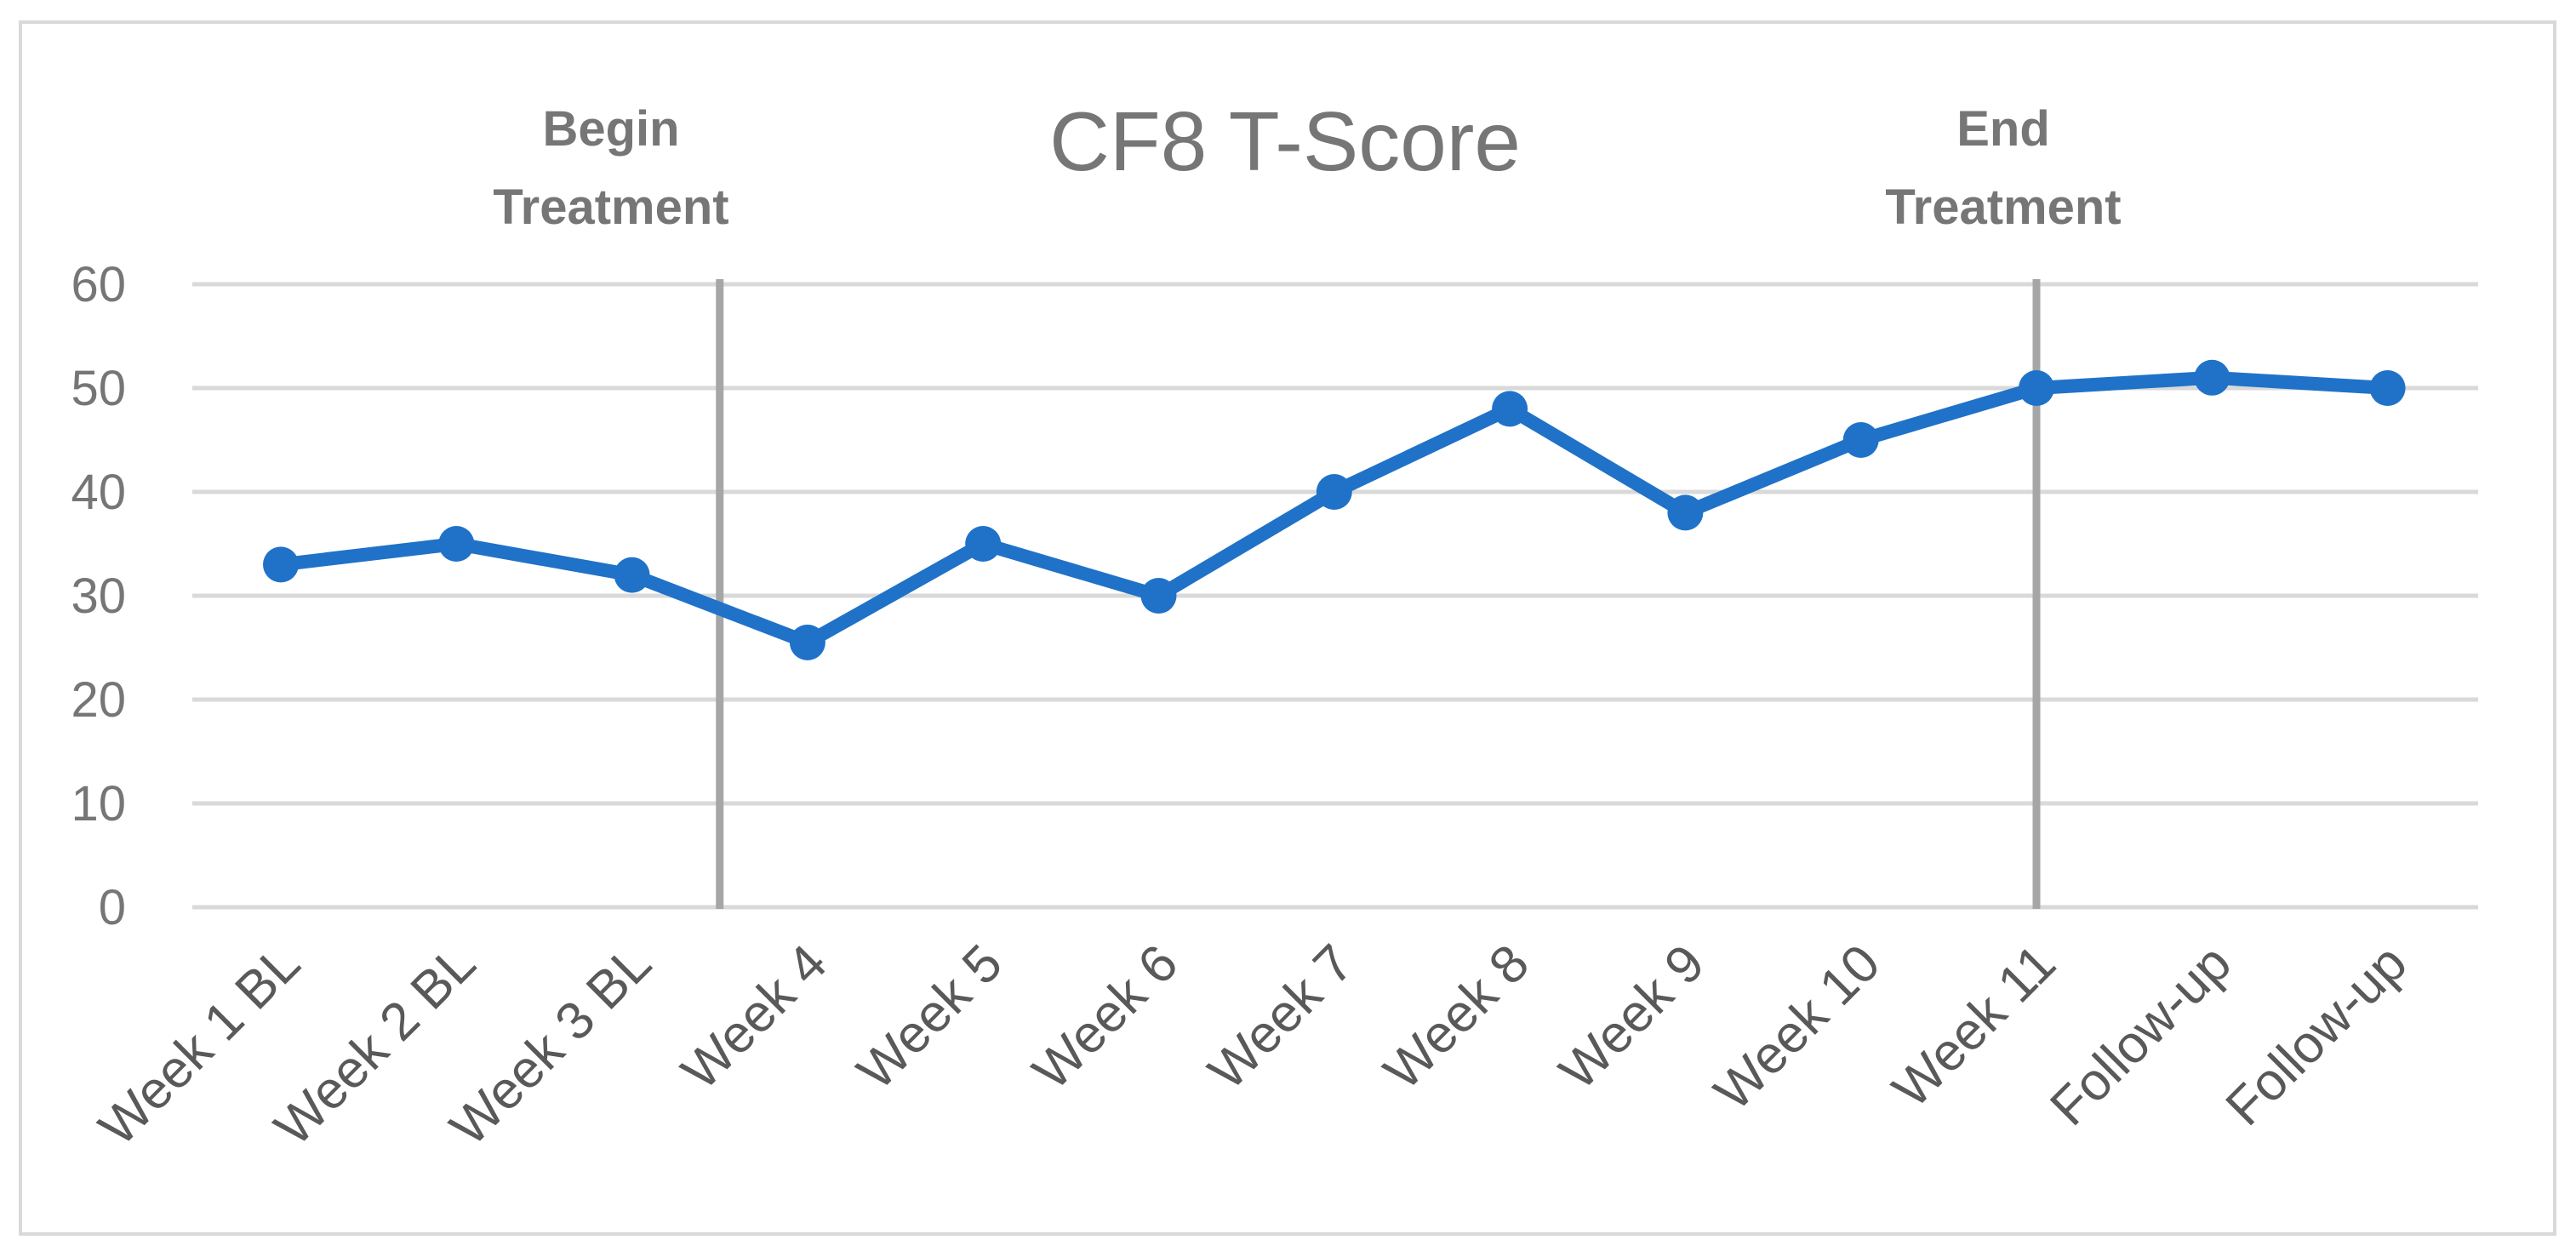 This screenshot has width=2576, height=1257. What do you see at coordinates (1285, 141) in the screenshot?
I see `chart-title: CF8 T-Score` at bounding box center [1285, 141].